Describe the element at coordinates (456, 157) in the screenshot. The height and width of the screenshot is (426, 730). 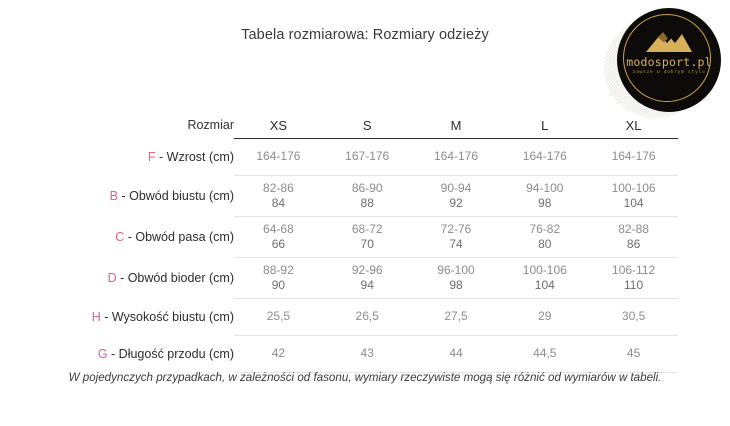
I see `cell-wzrost-m: 164-176` at that location.